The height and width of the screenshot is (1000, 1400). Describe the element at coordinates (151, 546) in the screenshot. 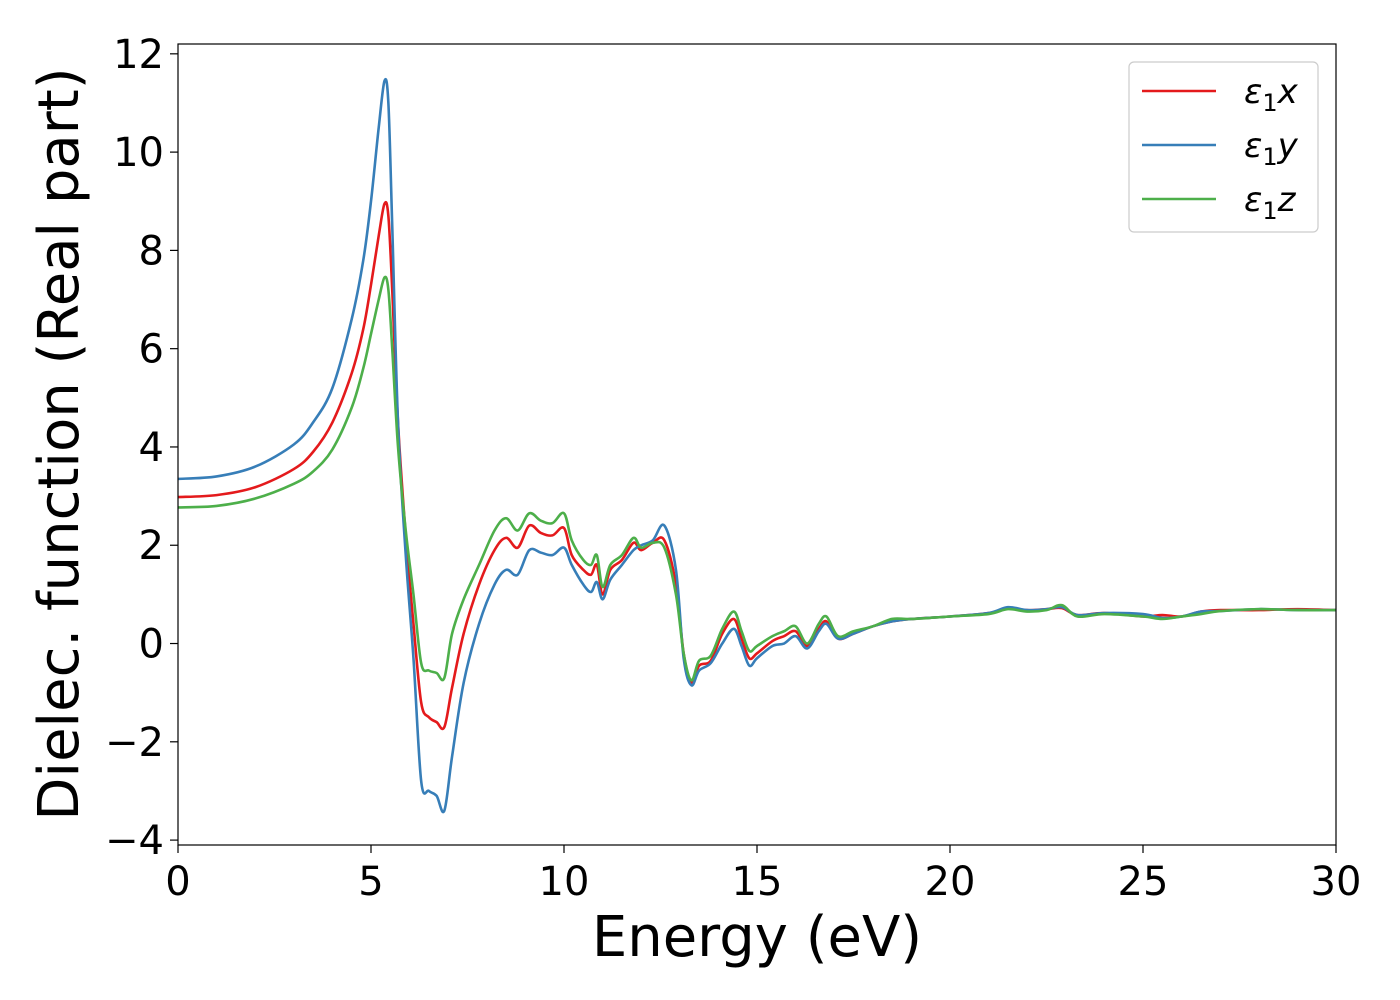

I see `y-tick-label: 2` at that location.